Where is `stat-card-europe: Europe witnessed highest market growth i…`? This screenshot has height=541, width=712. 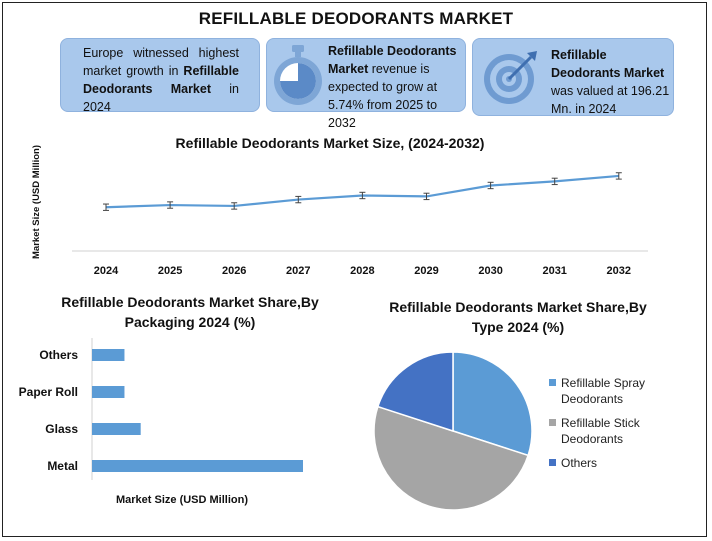 stat-card-europe: Europe witnessed highest market growth i… is located at coordinates (160, 76).